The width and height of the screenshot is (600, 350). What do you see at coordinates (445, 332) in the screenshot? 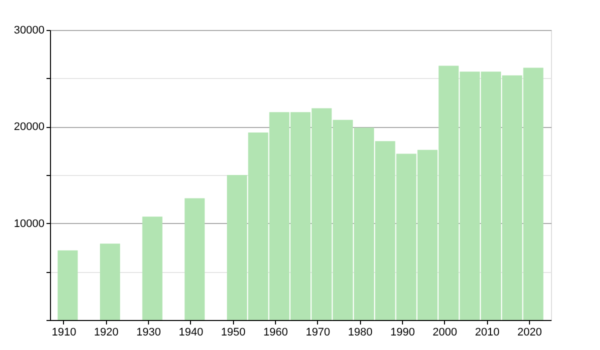
I see `x-tick-label: 2000` at bounding box center [445, 332].